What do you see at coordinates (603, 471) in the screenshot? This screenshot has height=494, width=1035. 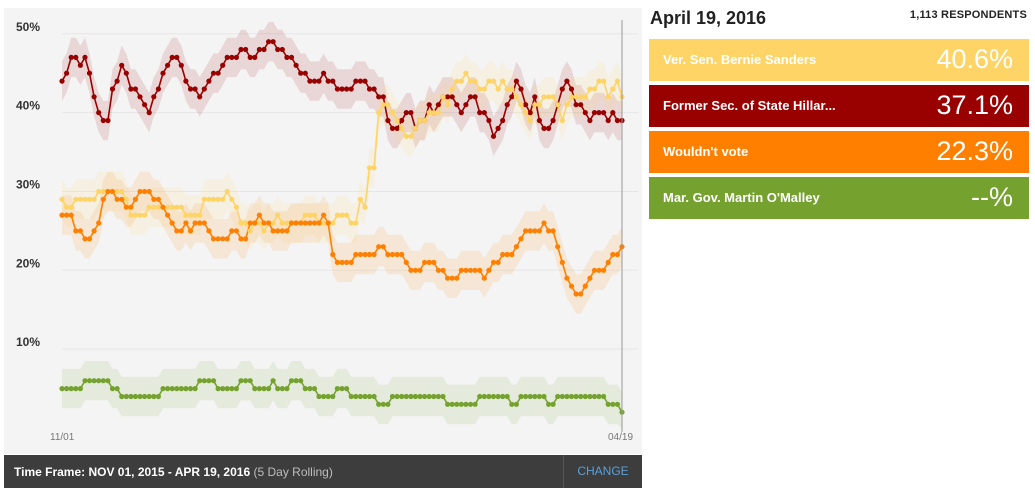 I see `change-time-frame-button: CHANGE` at bounding box center [603, 471].